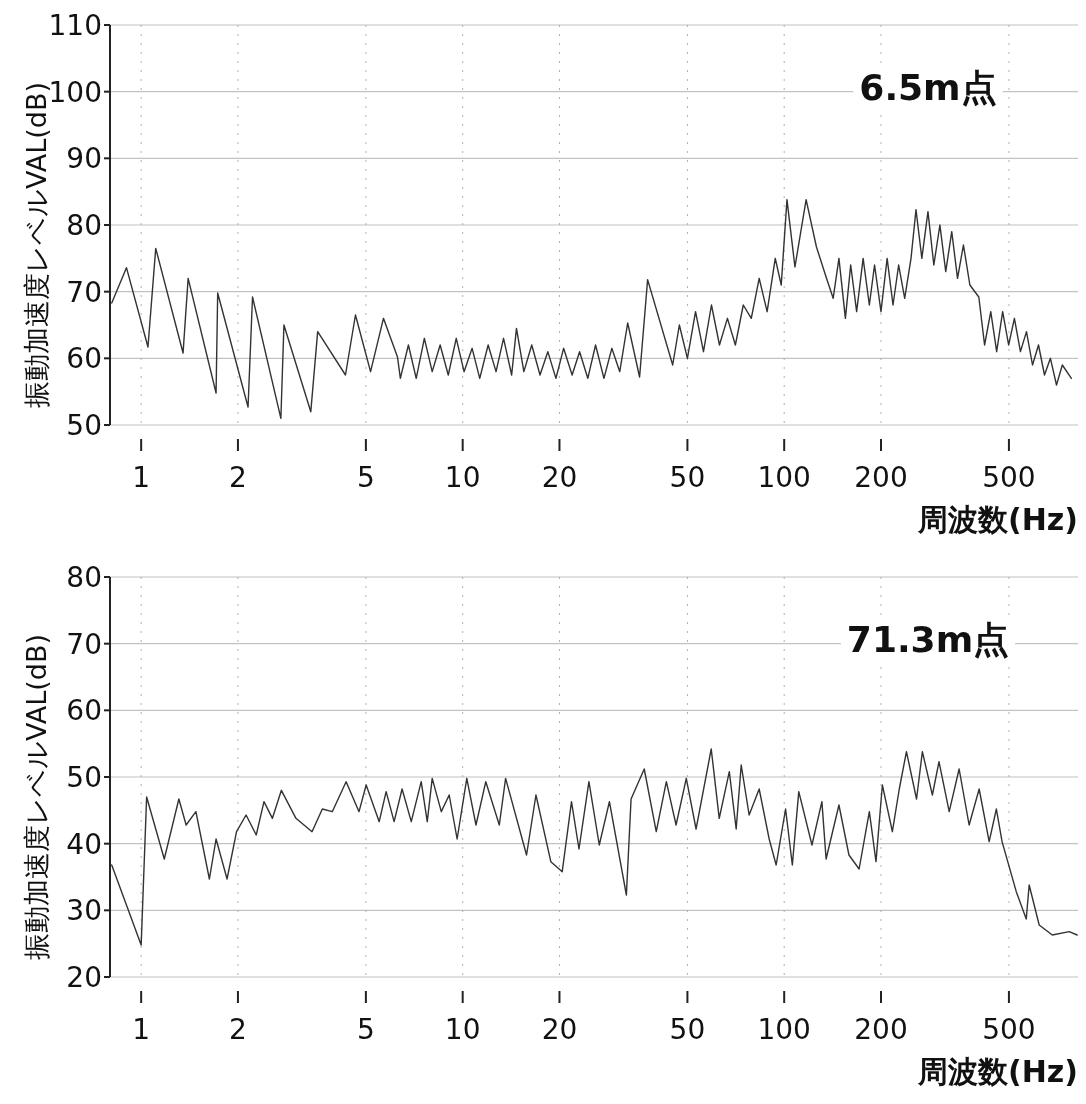 The height and width of the screenshot is (1104, 1086). What do you see at coordinates (84, 844) in the screenshot?
I see `y-tick-label: 40` at bounding box center [84, 844].